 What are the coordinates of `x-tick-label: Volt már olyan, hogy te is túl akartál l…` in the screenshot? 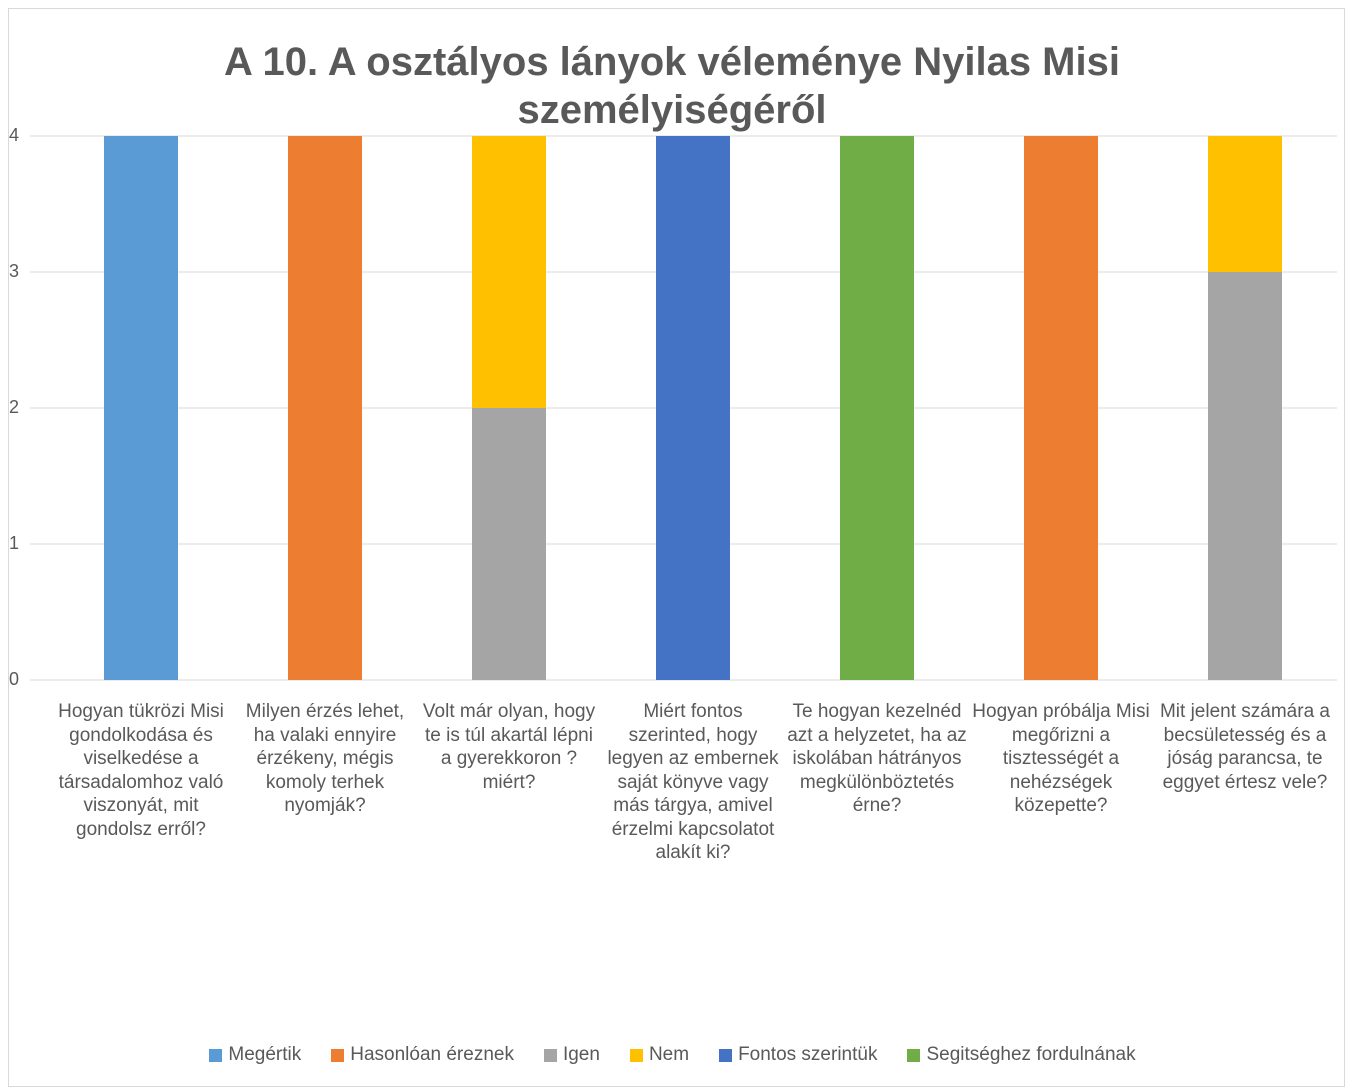 It's located at (509, 747).